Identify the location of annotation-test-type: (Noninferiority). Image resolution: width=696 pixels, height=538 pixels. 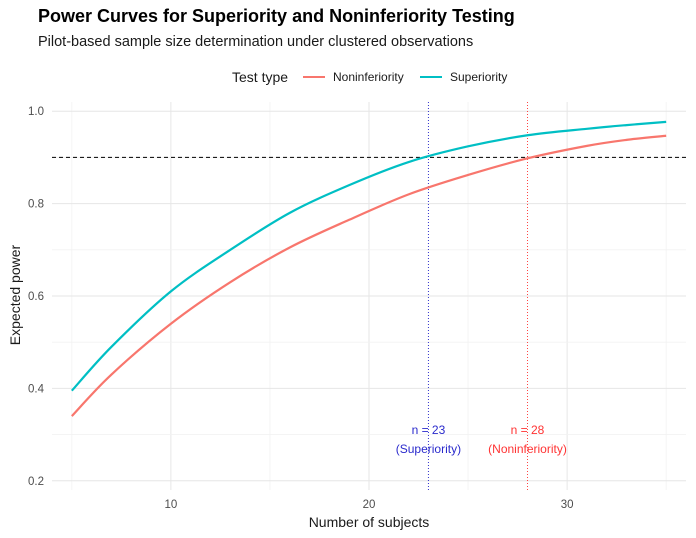
(527, 449).